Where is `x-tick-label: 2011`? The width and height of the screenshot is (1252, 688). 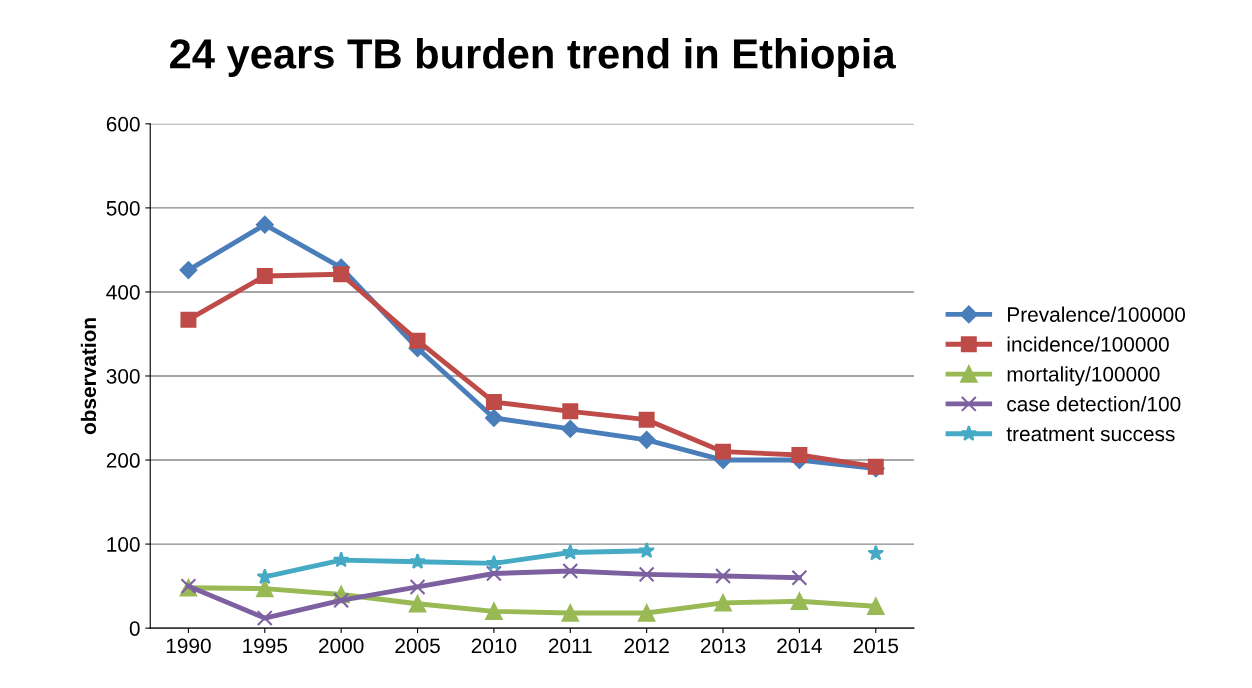 x-tick-label: 2011 is located at coordinates (570, 646).